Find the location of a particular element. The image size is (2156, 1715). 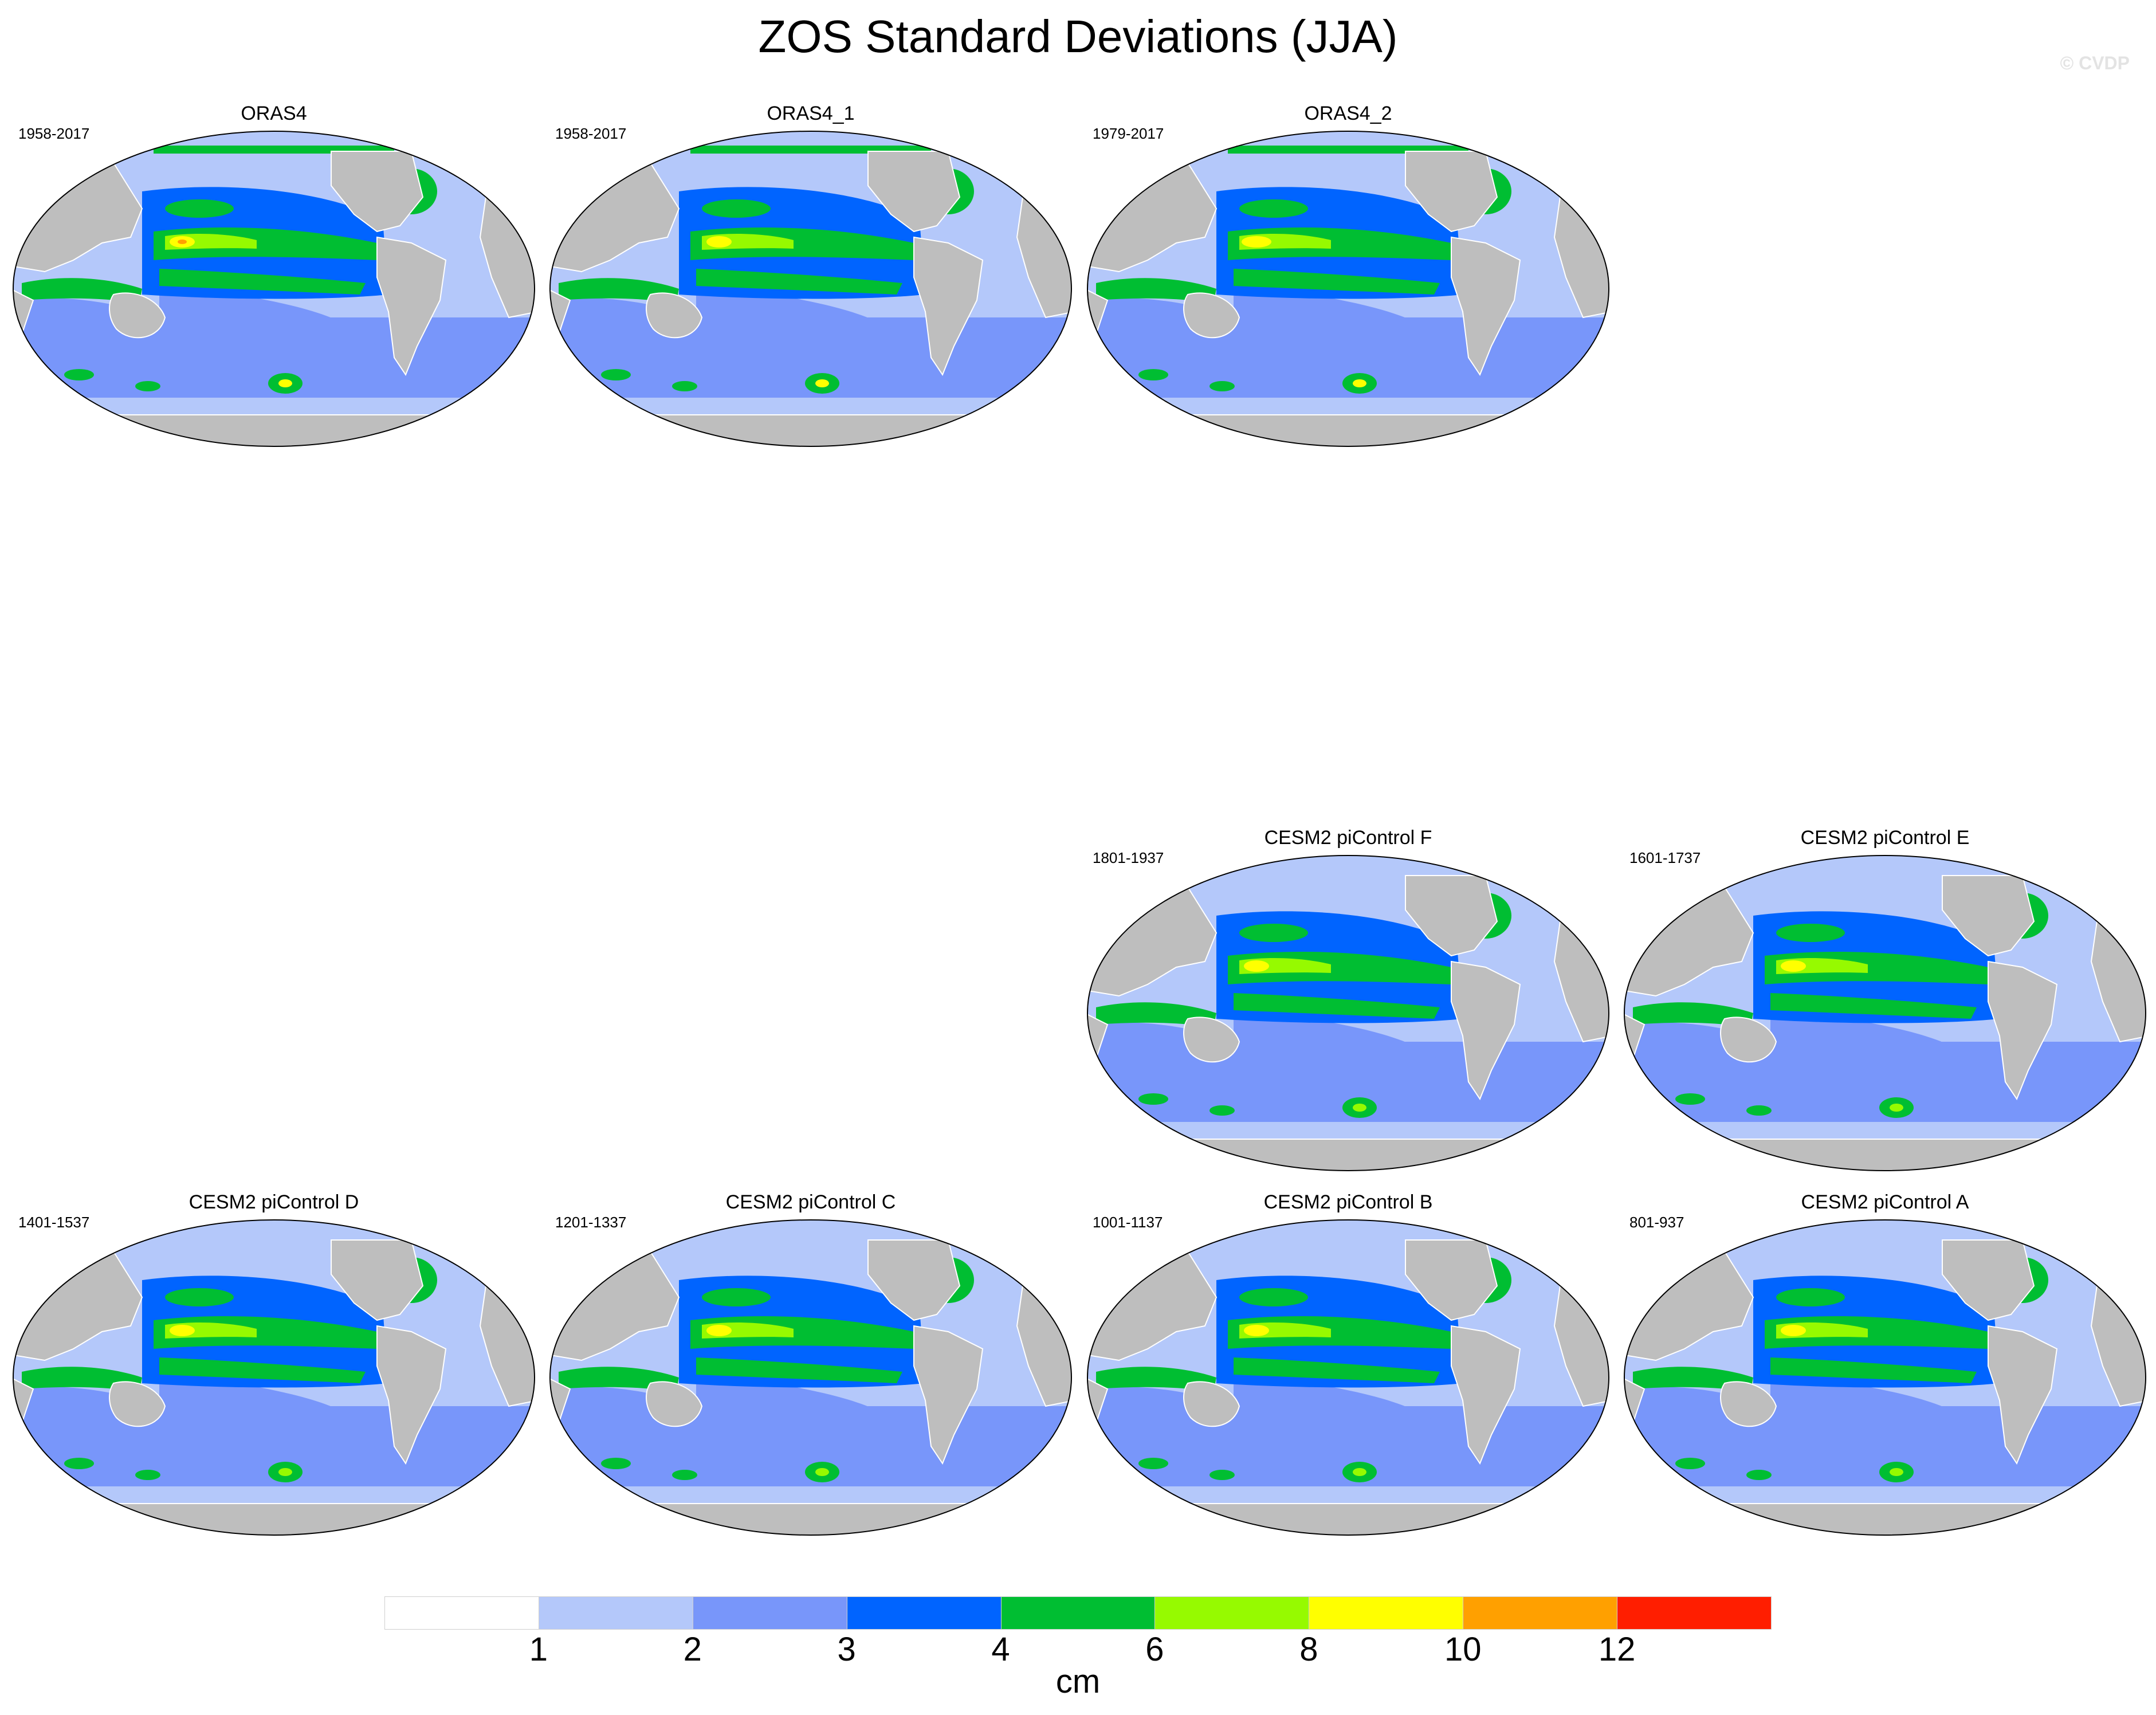

colorbar is located at coordinates (1078, 1613).